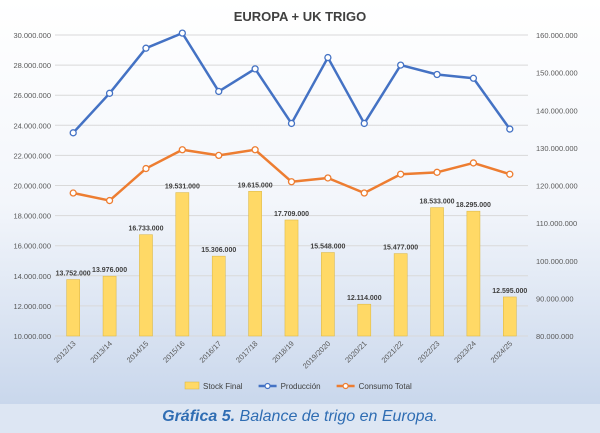 This screenshot has width=600, height=433. What do you see at coordinates (557, 110) in the screenshot?
I see `right-tick-label: 140.000.000` at bounding box center [557, 110].